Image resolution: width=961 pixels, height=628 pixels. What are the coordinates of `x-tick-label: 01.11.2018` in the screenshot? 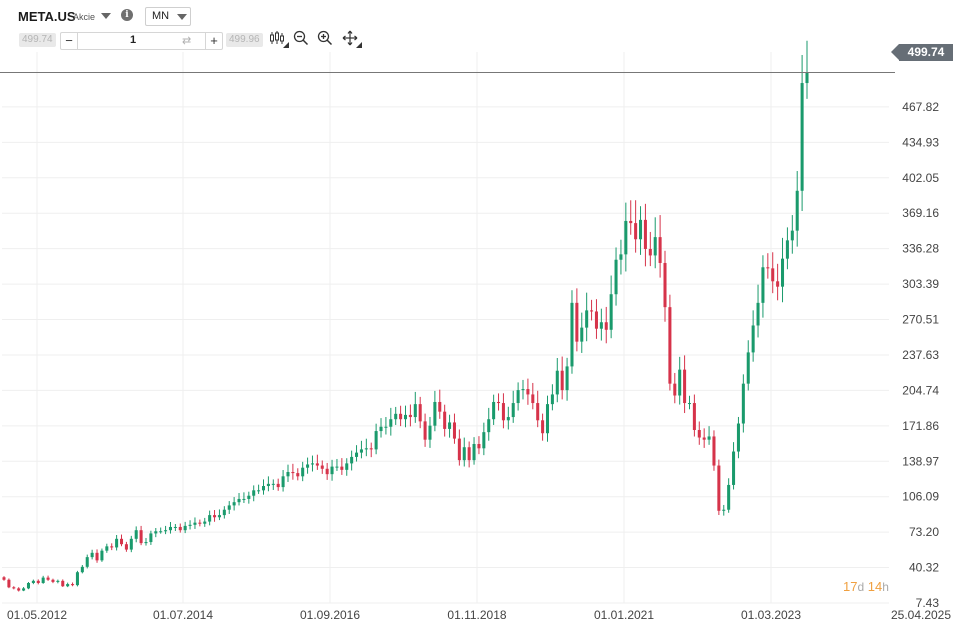 It's located at (476, 615).